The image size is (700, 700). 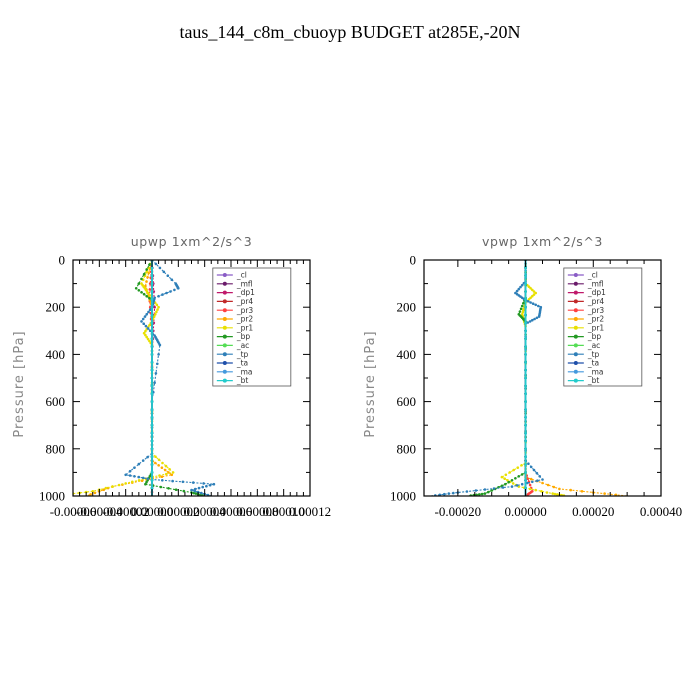 What do you see at coordinates (595, 283) in the screenshot?
I see `legend-label: _mfl` at bounding box center [595, 283].